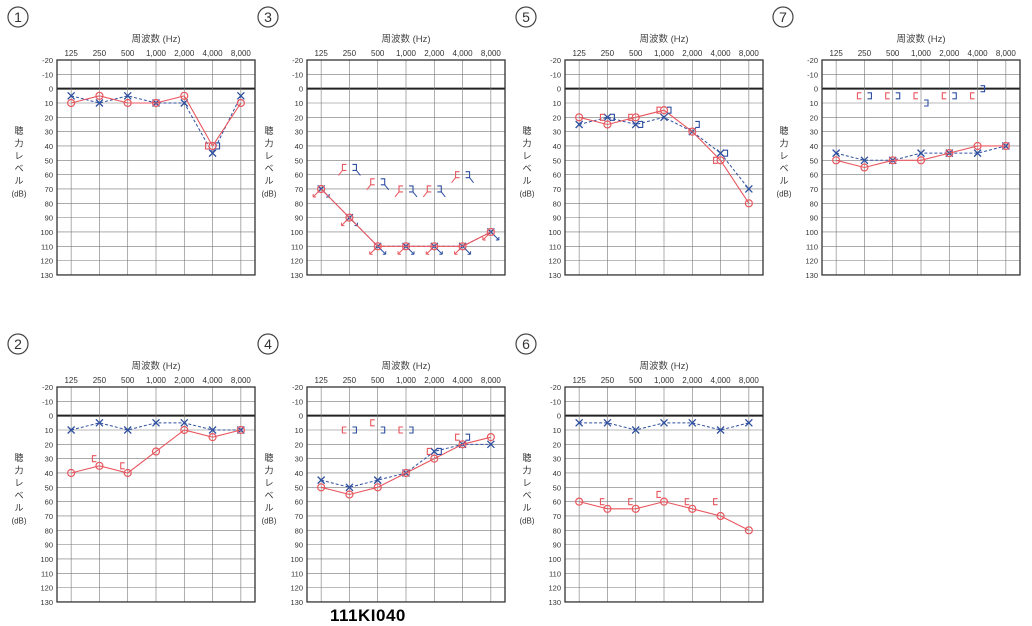  I want to click on x-tick-label: 8,000, so click(241, 380).